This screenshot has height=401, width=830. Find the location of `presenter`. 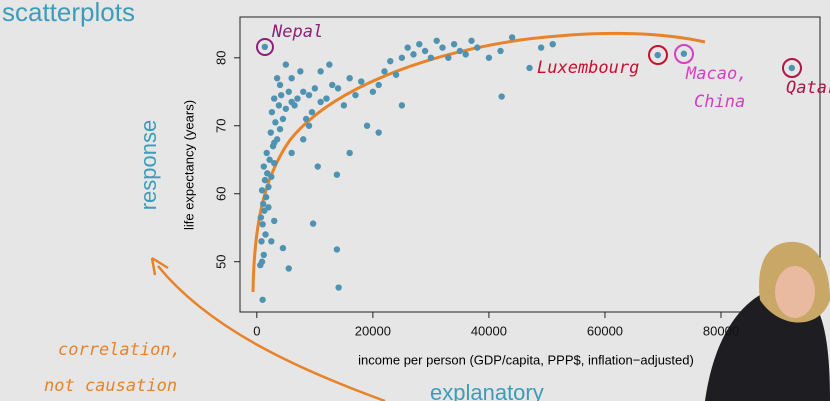

presenter is located at coordinates (767, 321).